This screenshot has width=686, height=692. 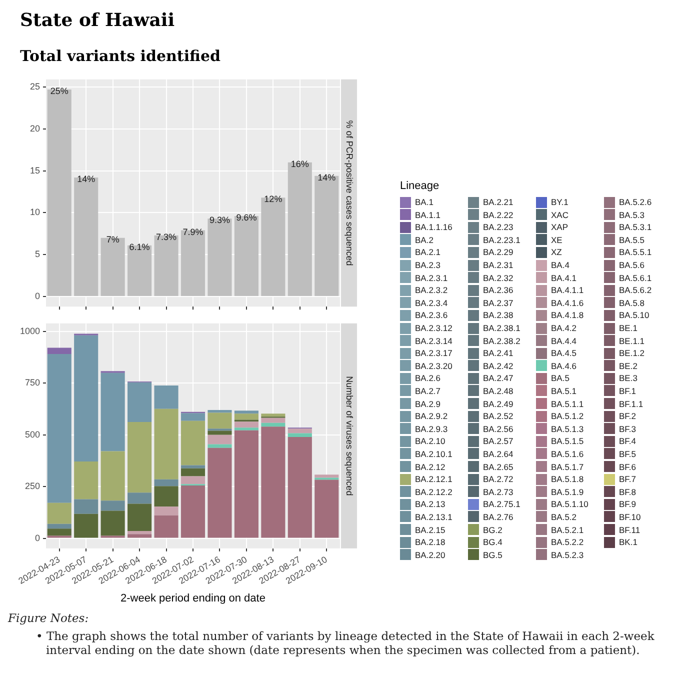 What do you see at coordinates (498, 467) in the screenshot?
I see `legend-label: BA.2.65` at bounding box center [498, 467].